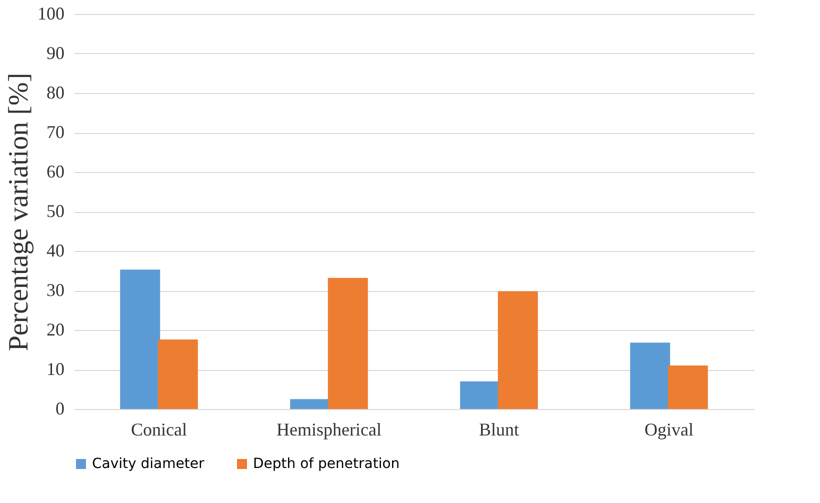 Image resolution: width=820 pixels, height=503 pixels. What do you see at coordinates (55, 290) in the screenshot?
I see `y-tick-label: 30` at bounding box center [55, 290].